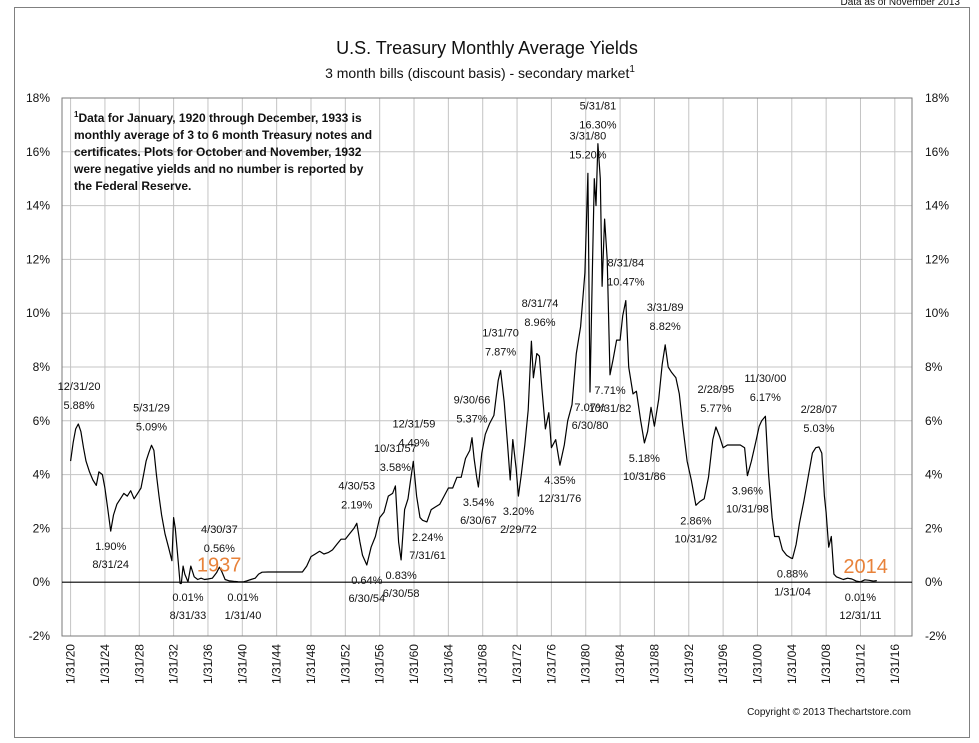  I want to click on annotation-date: 7/31/61, so click(427, 556).